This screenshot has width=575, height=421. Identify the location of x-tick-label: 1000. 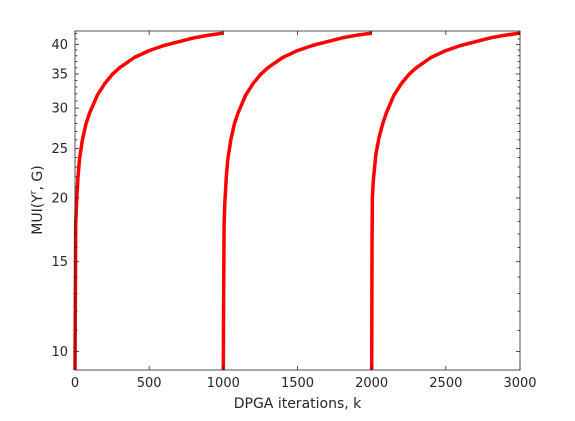
(223, 383).